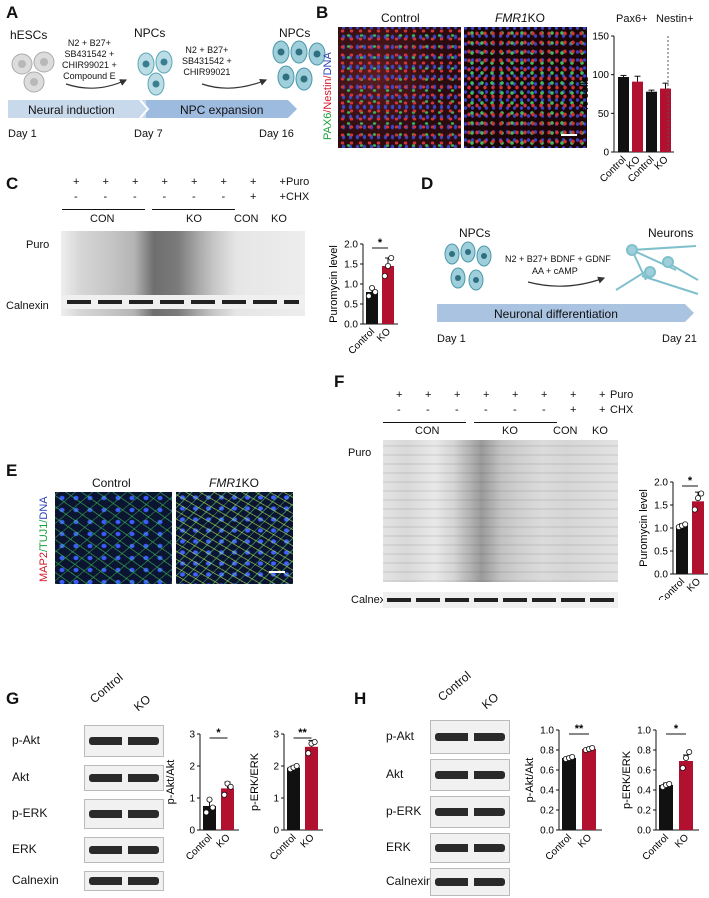  What do you see at coordinates (102, 219) in the screenshot?
I see `group-con-c: CON` at bounding box center [102, 219].